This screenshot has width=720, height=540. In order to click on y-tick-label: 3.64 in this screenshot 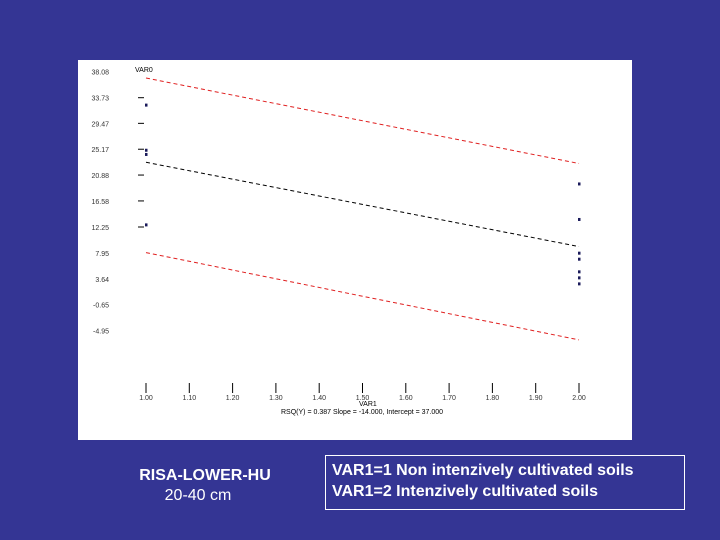, I will do `click(102, 280)`.